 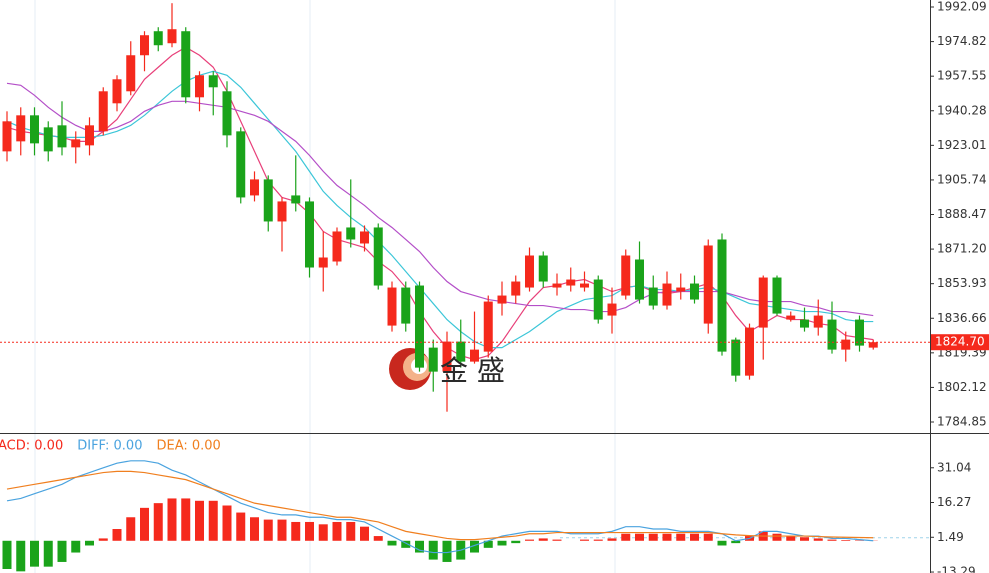 What do you see at coordinates (962, 179) in the screenshot?
I see `y-tick-label: 1905.74` at bounding box center [962, 179].